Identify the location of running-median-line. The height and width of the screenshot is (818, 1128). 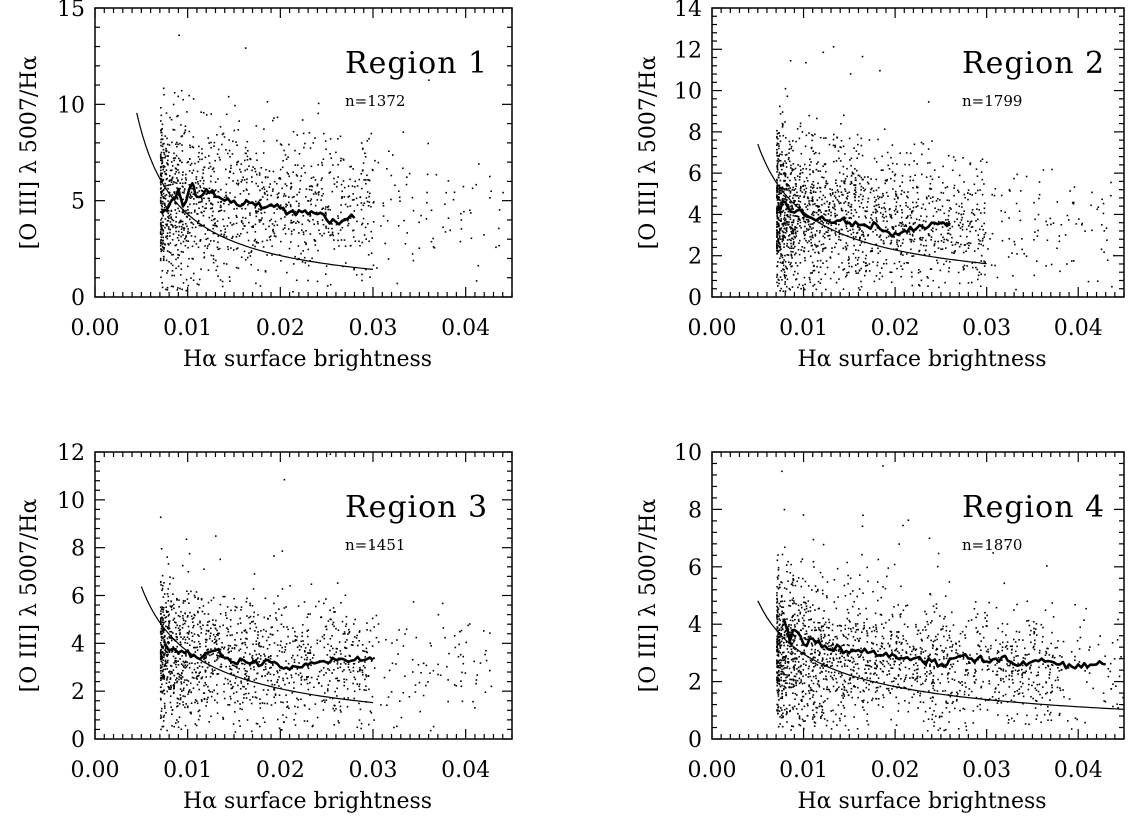
(864, 219).